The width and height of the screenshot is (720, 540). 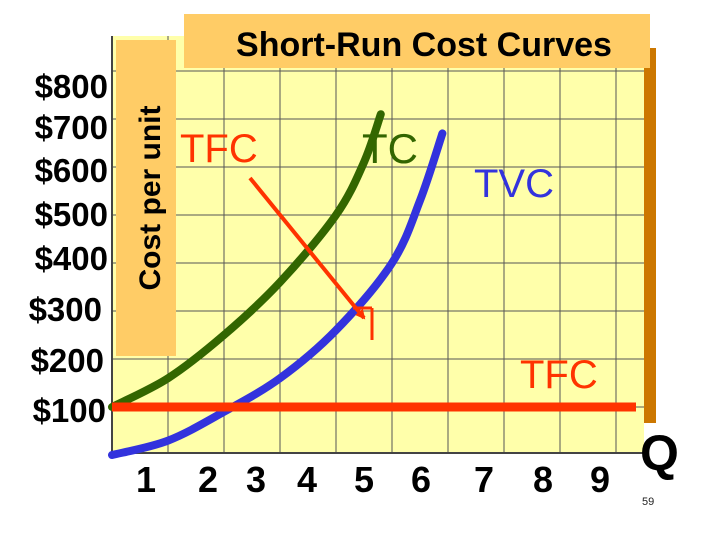 What do you see at coordinates (543, 479) in the screenshot?
I see `x-tick-label: 8` at bounding box center [543, 479].